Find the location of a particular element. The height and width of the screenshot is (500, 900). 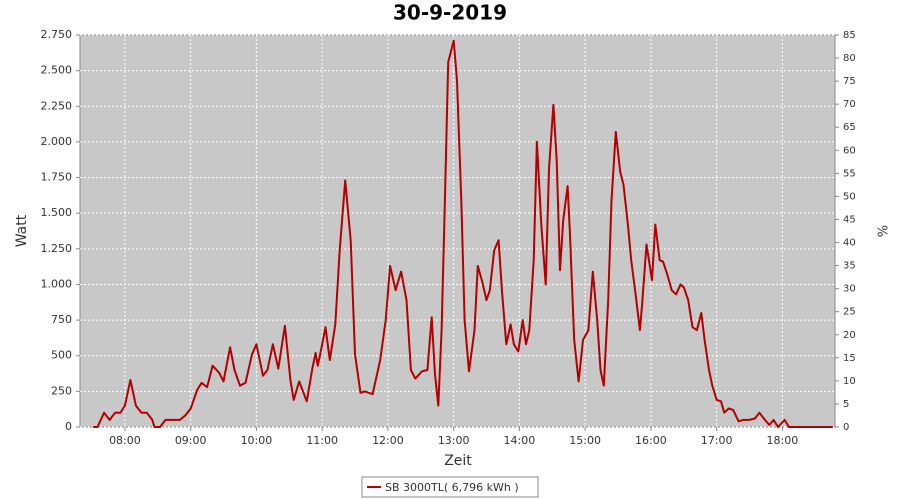

y2-tick-label: 15 is located at coordinates (849, 358).